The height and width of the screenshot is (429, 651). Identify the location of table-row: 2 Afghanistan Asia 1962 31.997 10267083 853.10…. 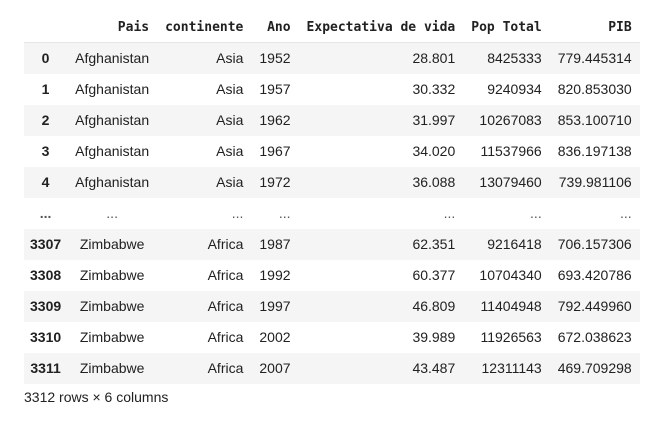
(332, 120).